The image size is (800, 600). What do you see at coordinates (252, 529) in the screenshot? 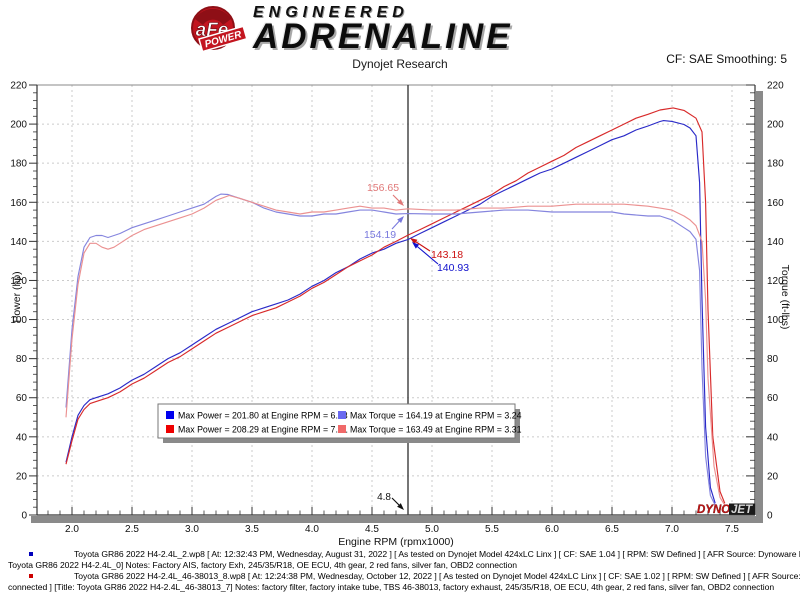
I see `svg-text: 3.5` at bounding box center [252, 529].